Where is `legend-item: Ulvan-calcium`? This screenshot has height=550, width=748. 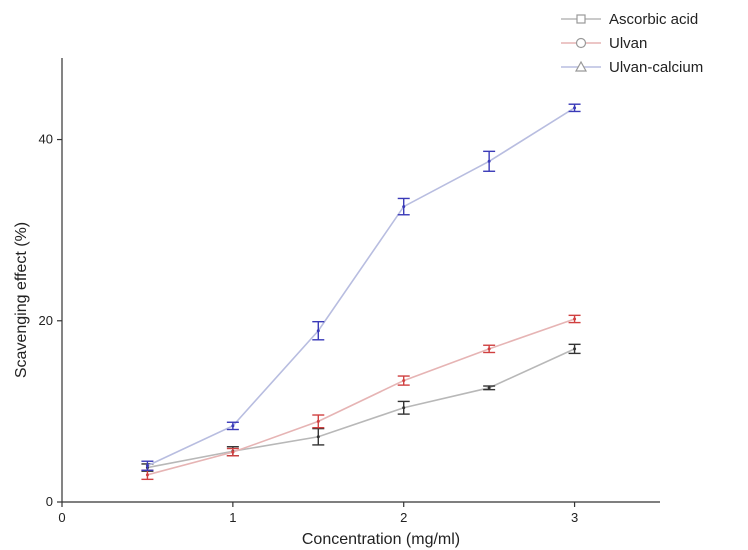 legend-item: Ulvan-calcium is located at coordinates (632, 67).